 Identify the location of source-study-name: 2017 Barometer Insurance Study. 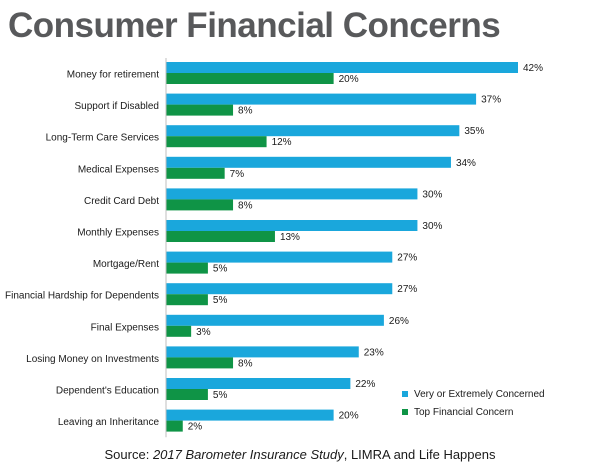
(248, 454).